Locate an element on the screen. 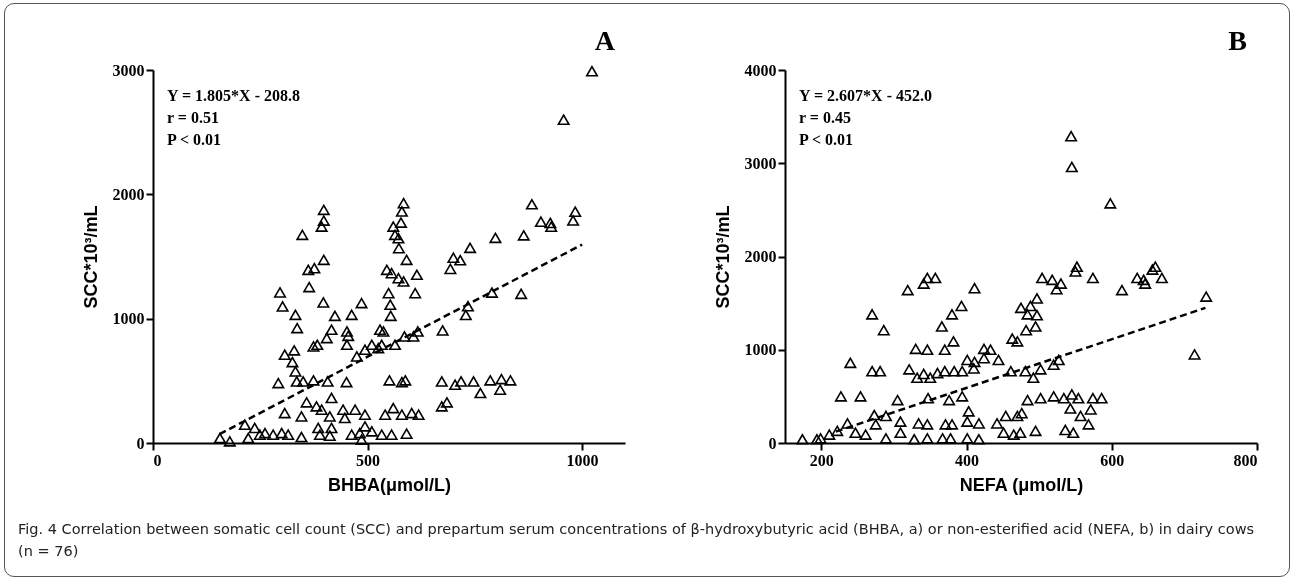  annotation: r = 0.45 is located at coordinates (825, 117).